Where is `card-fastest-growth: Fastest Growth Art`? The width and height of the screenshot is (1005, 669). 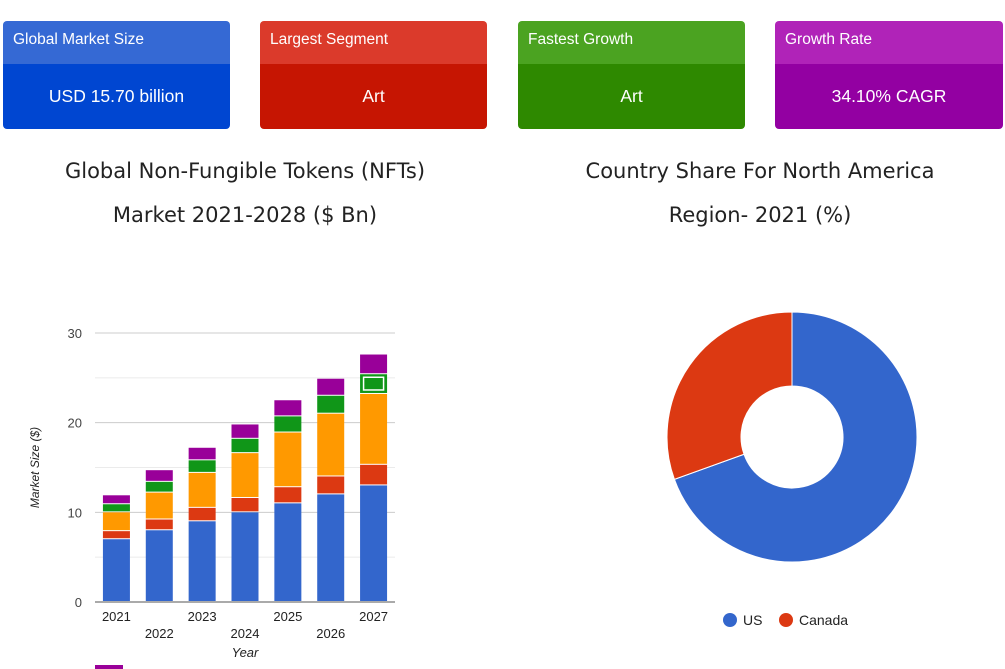 card-fastest-growth: Fastest Growth Art is located at coordinates (631, 75).